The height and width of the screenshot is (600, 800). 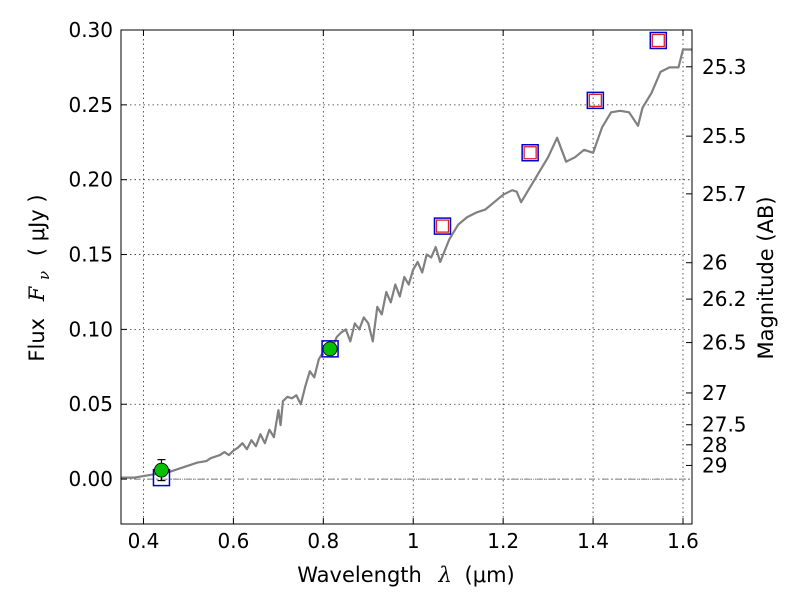 What do you see at coordinates (683, 541) in the screenshot?
I see `x-tick-label: 1.6` at bounding box center [683, 541].